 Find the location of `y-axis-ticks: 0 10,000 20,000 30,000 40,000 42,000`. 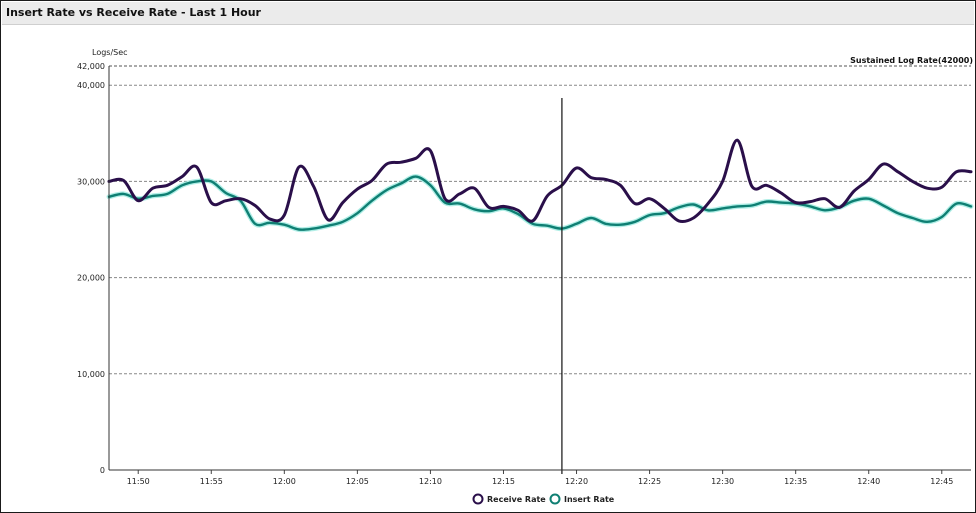

y-axis-ticks: 0 10,000 20,000 30,000 40,000 42,000 is located at coordinates (91, 268).